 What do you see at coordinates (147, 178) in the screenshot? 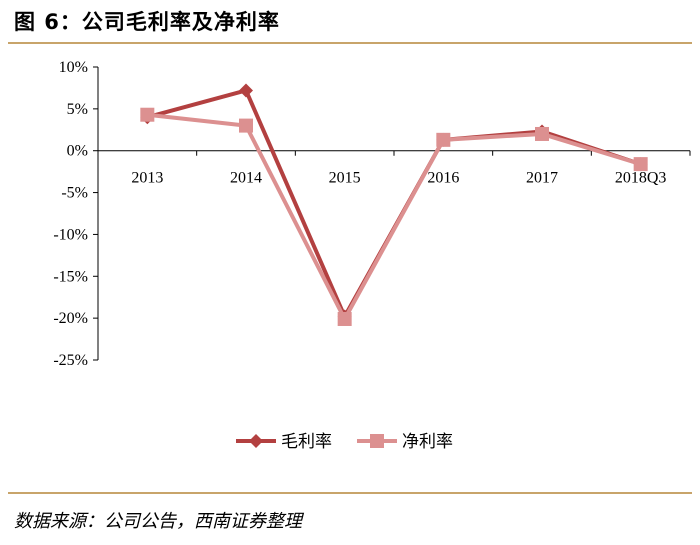
I see `x-tick-label: 2013` at bounding box center [147, 178].